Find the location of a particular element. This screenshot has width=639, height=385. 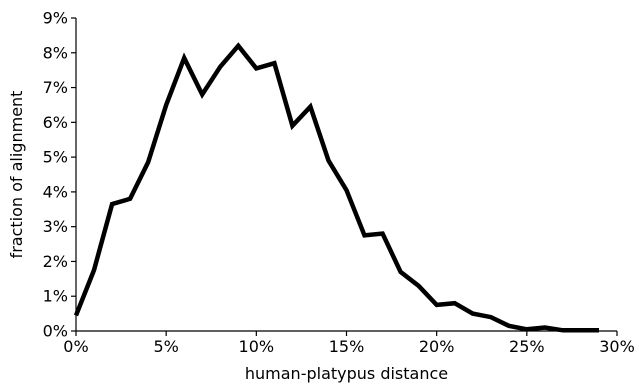

y-axis-title: fraction of alignment is located at coordinates (16, 175).